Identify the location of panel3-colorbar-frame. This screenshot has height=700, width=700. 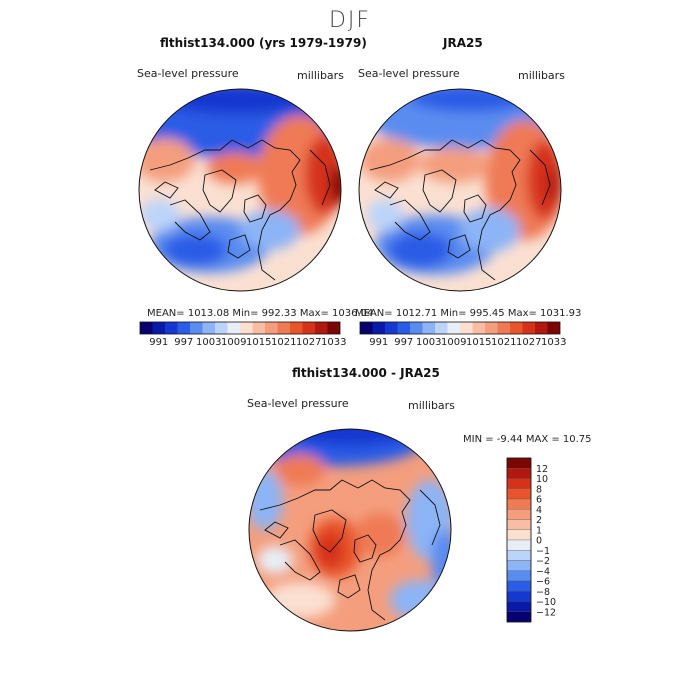
(519, 540).